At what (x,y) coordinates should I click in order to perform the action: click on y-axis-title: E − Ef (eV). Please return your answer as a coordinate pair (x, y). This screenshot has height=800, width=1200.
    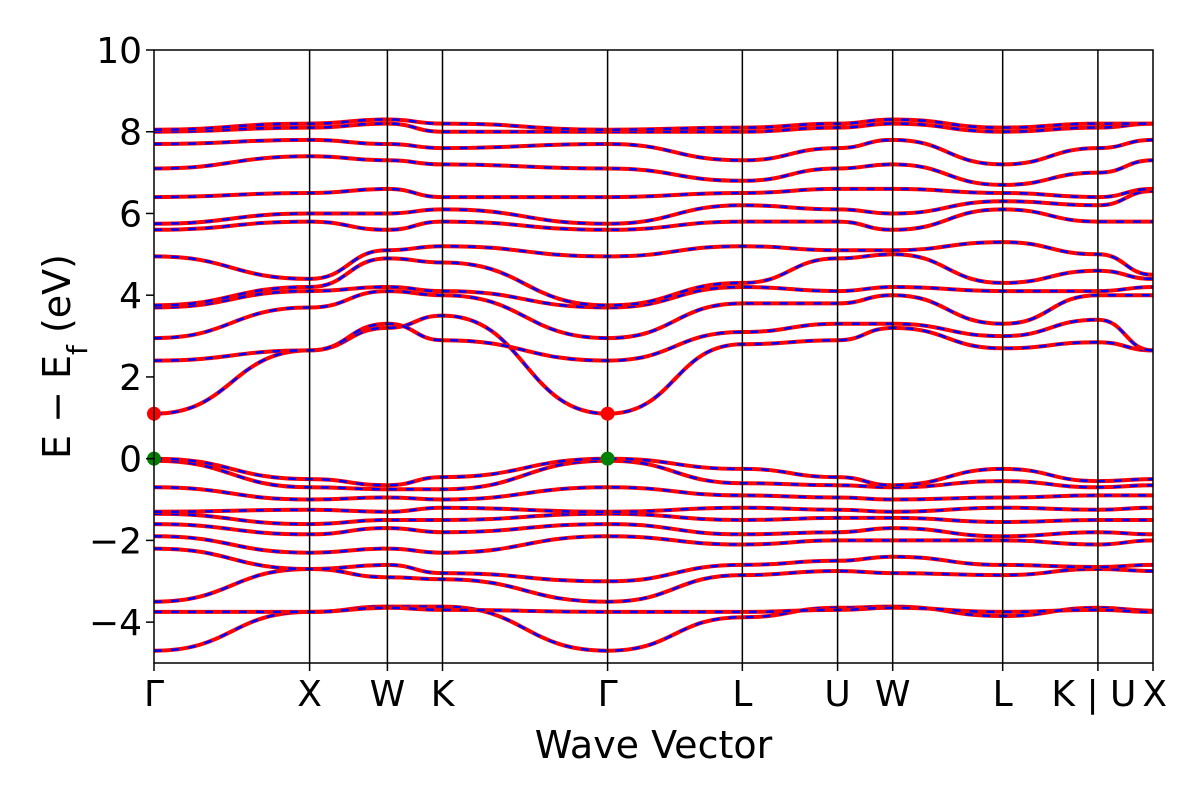
    Looking at the image, I should click on (64, 356).